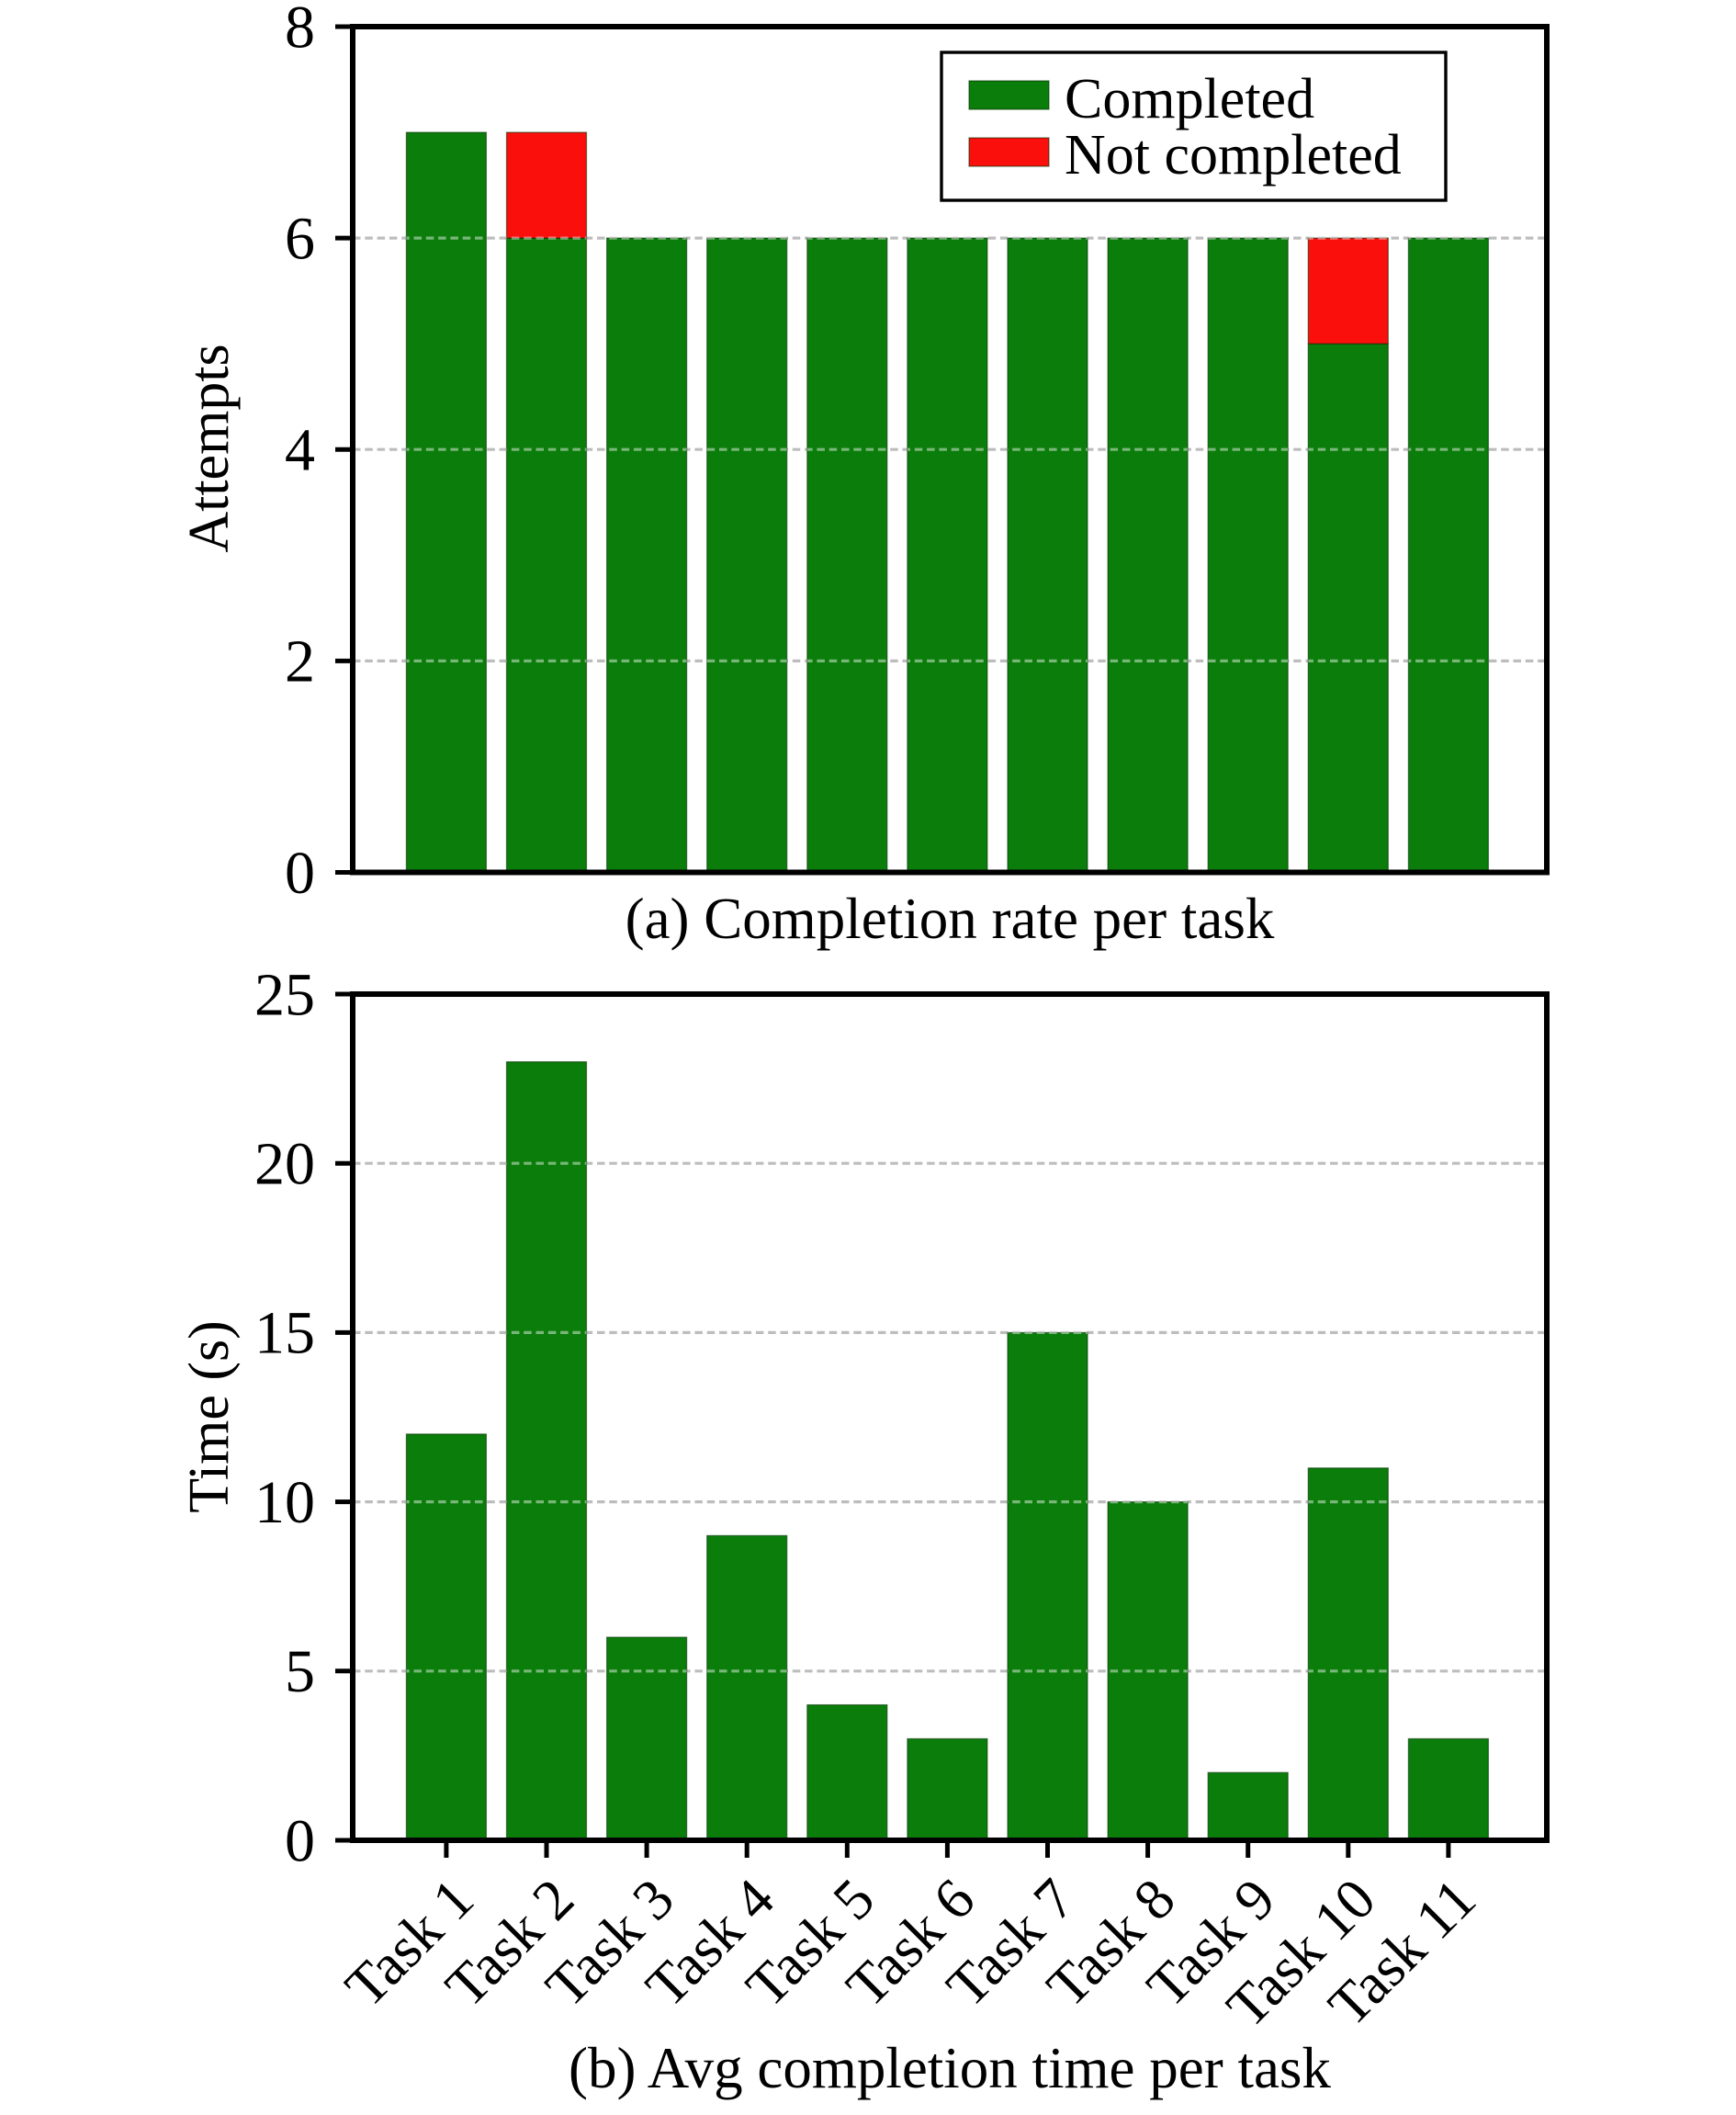 This screenshot has height=2115, width=1736. What do you see at coordinates (284, 1333) in the screenshot?
I see `svg-text: 15` at bounding box center [284, 1333].